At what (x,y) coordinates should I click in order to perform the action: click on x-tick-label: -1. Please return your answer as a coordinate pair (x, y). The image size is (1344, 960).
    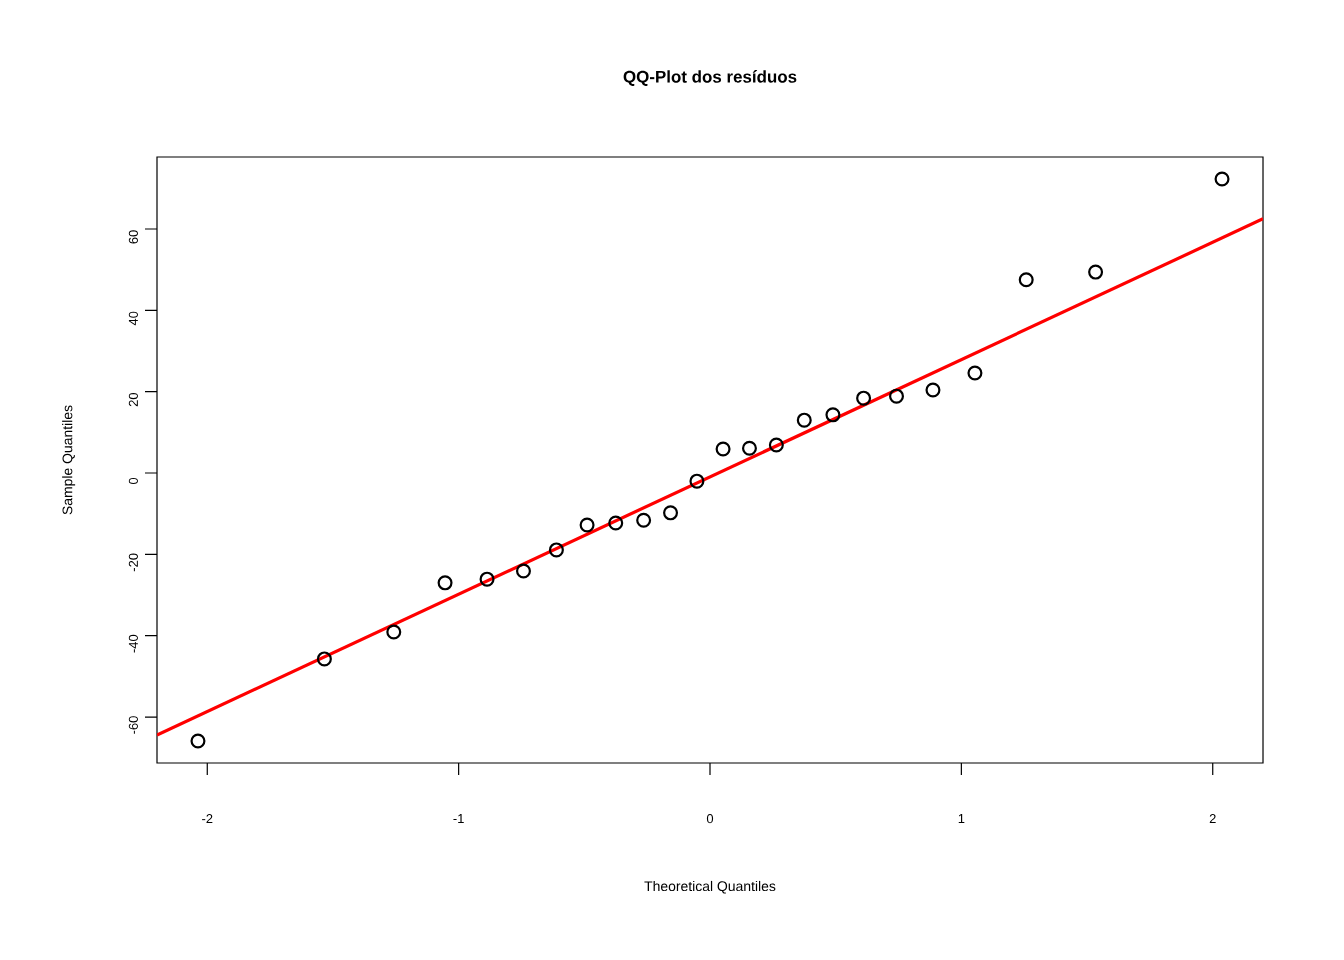
    Looking at the image, I should click on (458, 818).